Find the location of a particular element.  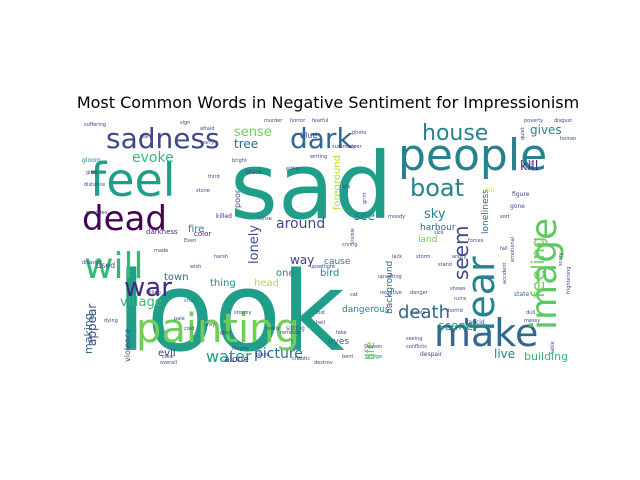

word-death: death is located at coordinates (424, 312).